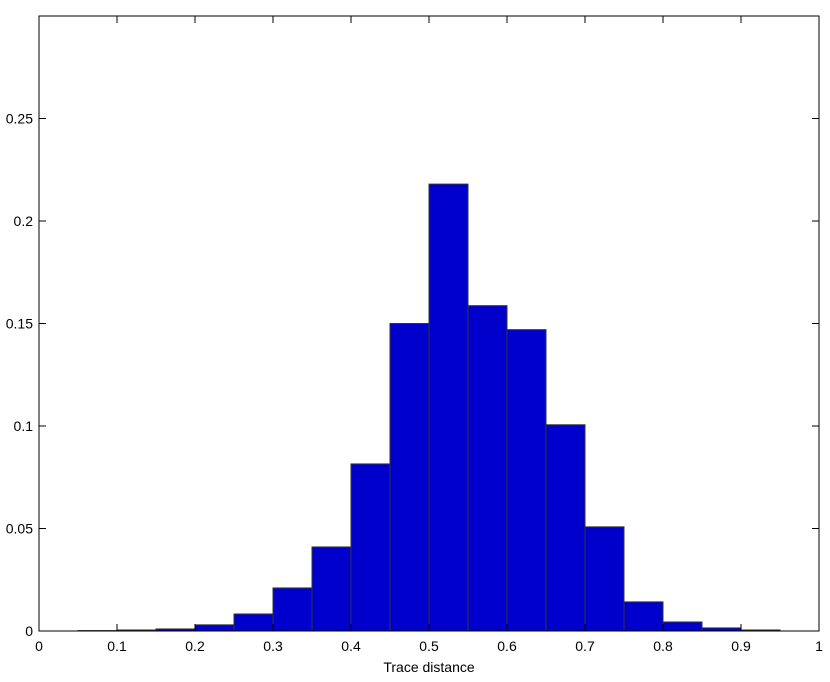 The width and height of the screenshot is (830, 682). I want to click on x-tick-label: 1, so click(819, 646).